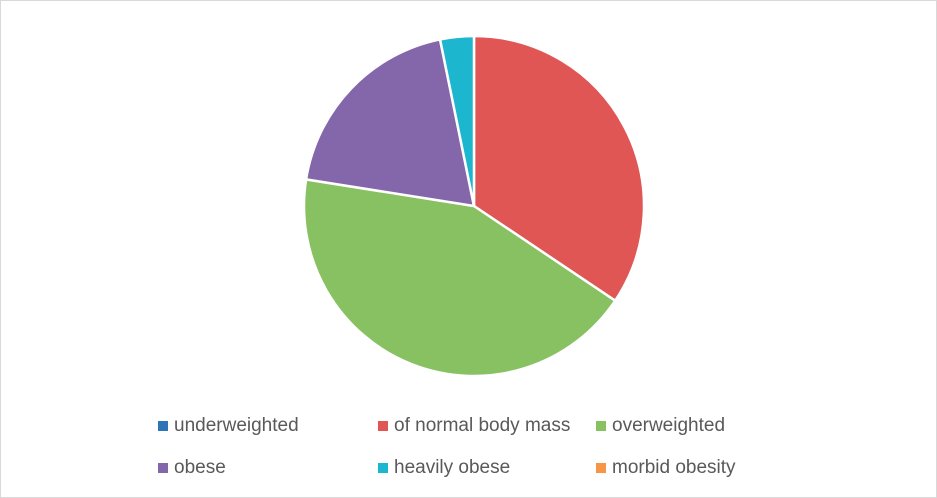 This screenshot has height=498, width=937. Describe the element at coordinates (482, 425) in the screenshot. I see `legend-label: of normal body mass` at that location.